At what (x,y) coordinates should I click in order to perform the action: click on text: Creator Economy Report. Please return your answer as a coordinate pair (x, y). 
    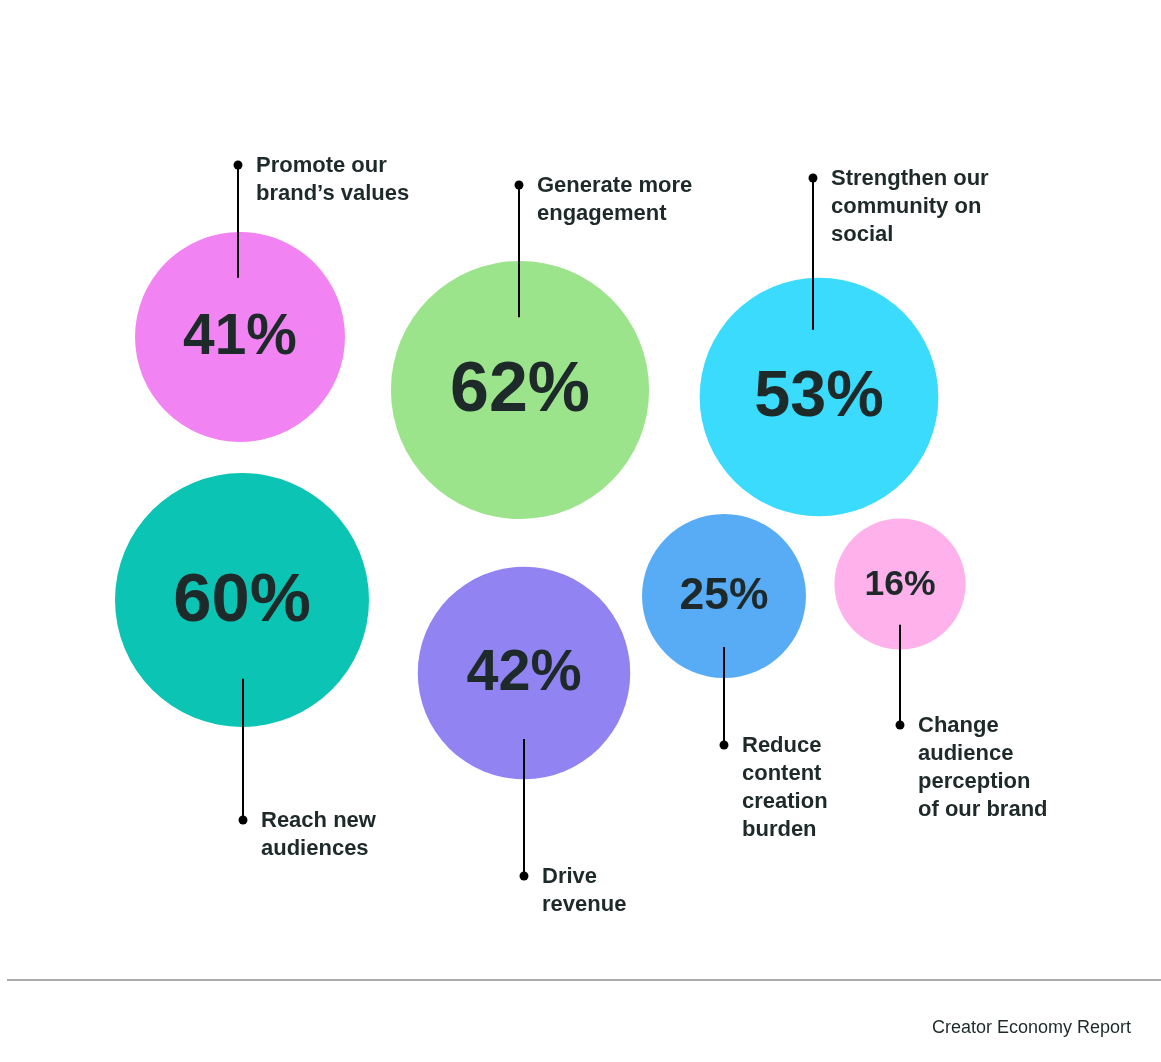
    Looking at the image, I should click on (1031, 1027).